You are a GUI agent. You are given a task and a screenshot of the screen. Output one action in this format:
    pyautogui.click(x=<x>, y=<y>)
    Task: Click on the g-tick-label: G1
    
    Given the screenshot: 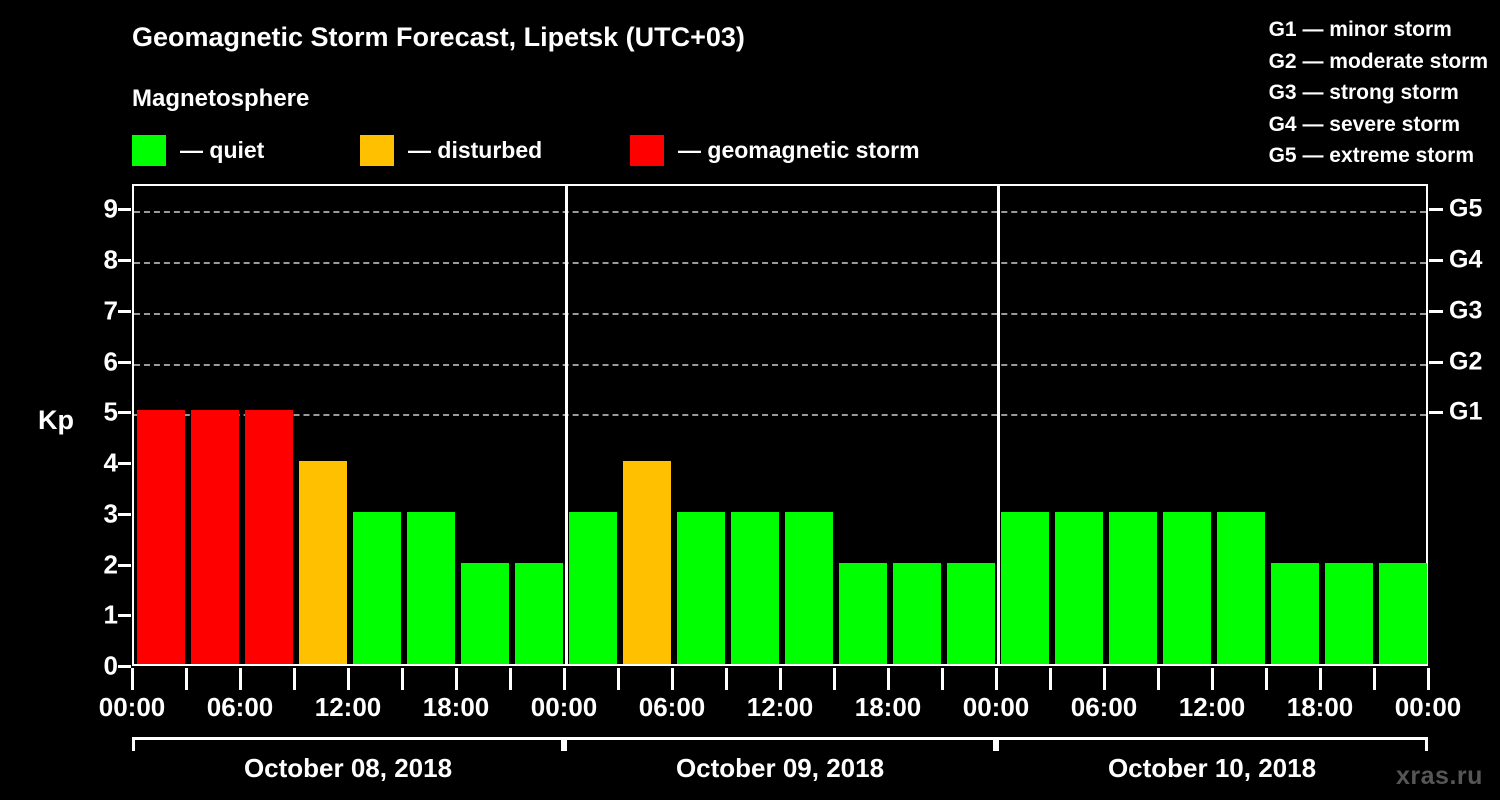 What is the action you would take?
    pyautogui.click(x=1466, y=411)
    